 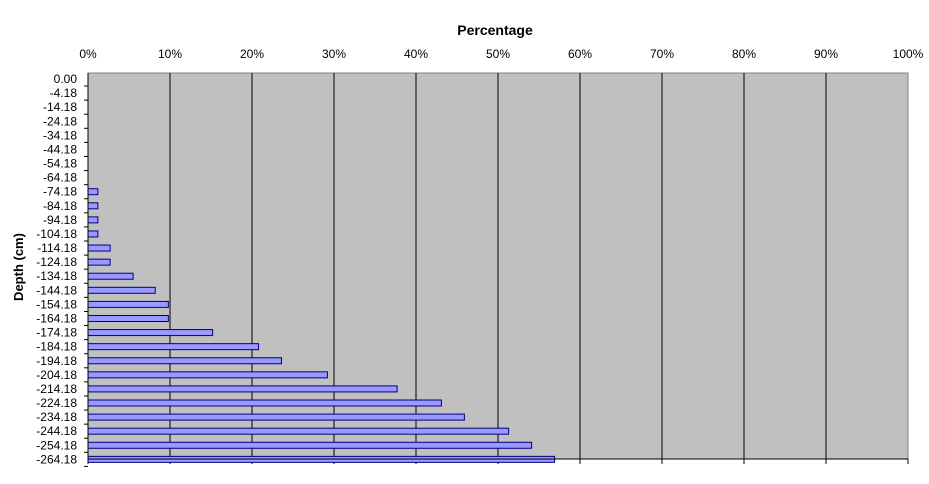 I want to click on y-tick-label: -214.18, so click(x=56, y=389).